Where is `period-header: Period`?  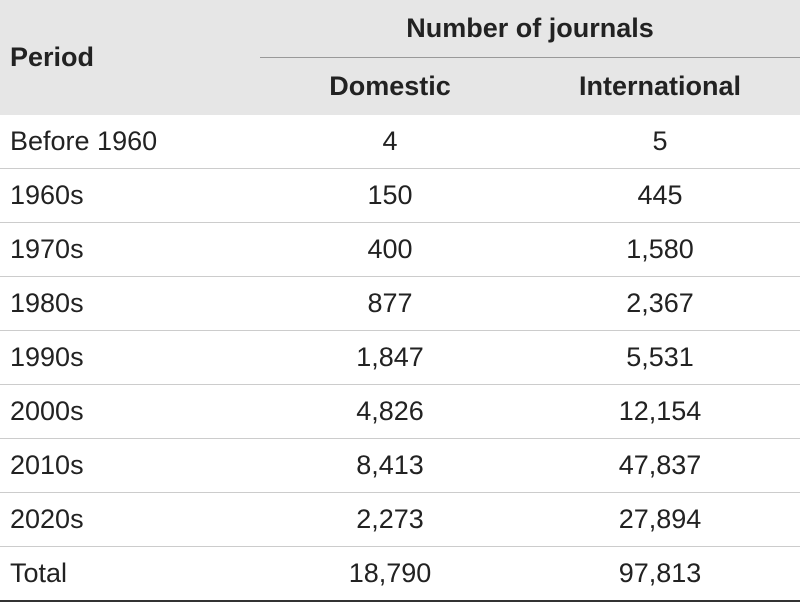
period-header: Period is located at coordinates (130, 57).